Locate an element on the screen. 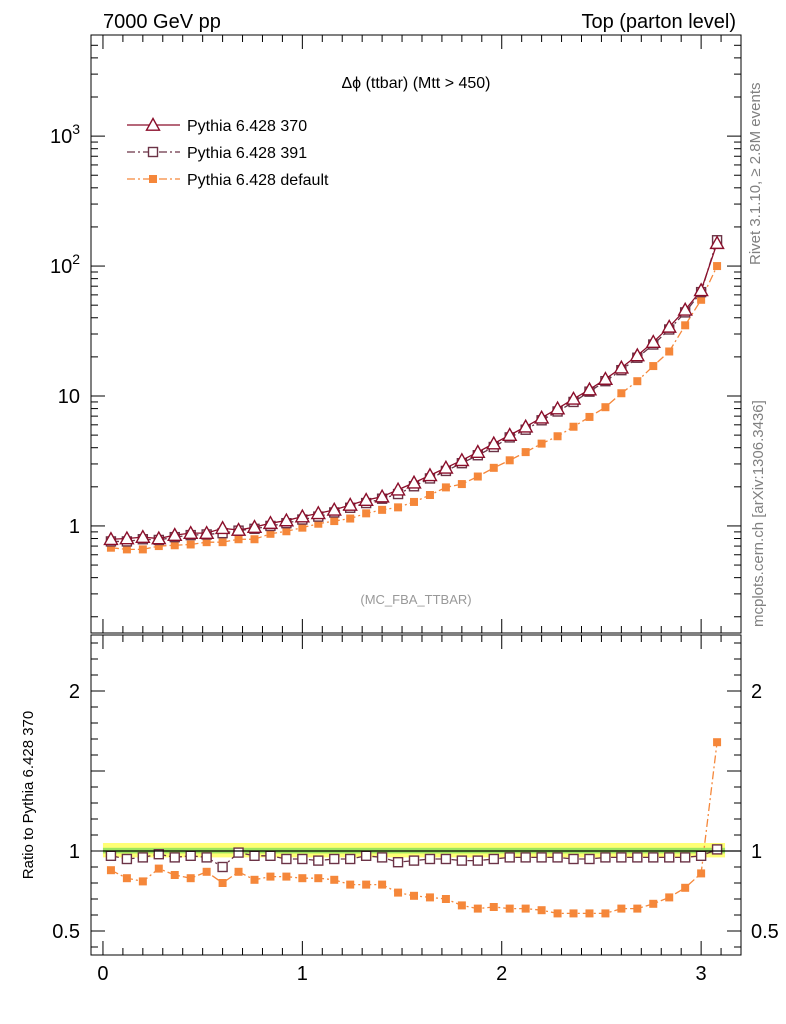 Image resolution: width=786 pixels, height=1024 pixels. main-y-tick-label: 10 is located at coordinates (69, 397).